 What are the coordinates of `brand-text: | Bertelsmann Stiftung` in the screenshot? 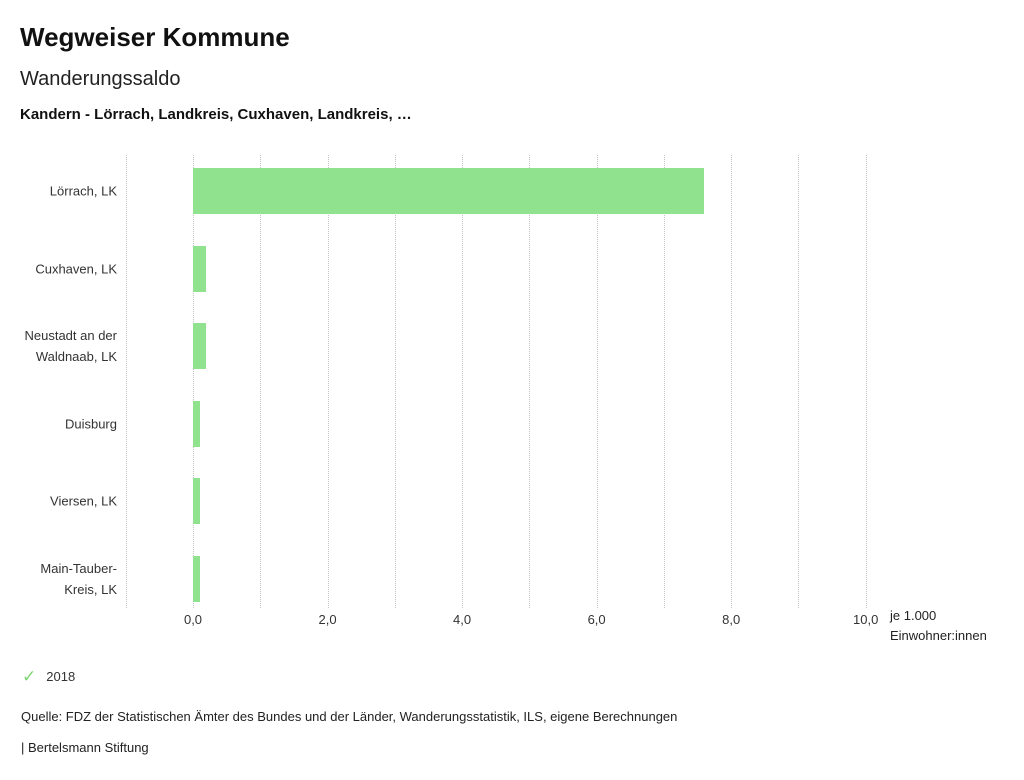 It's located at (85, 747).